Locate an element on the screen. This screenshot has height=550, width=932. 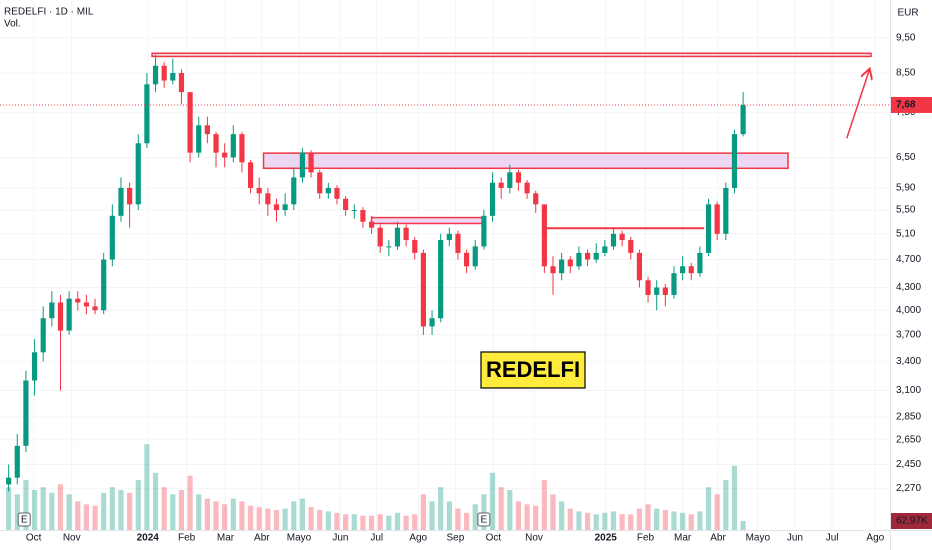
currency: EUR is located at coordinates (907, 13).